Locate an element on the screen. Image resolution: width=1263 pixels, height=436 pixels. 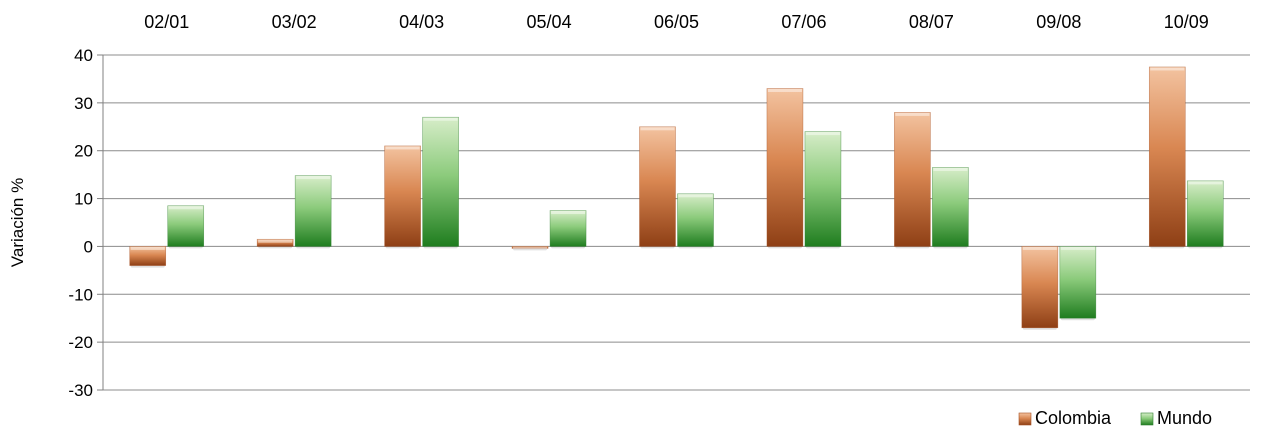
category-label: 10/09 is located at coordinates (1186, 22).